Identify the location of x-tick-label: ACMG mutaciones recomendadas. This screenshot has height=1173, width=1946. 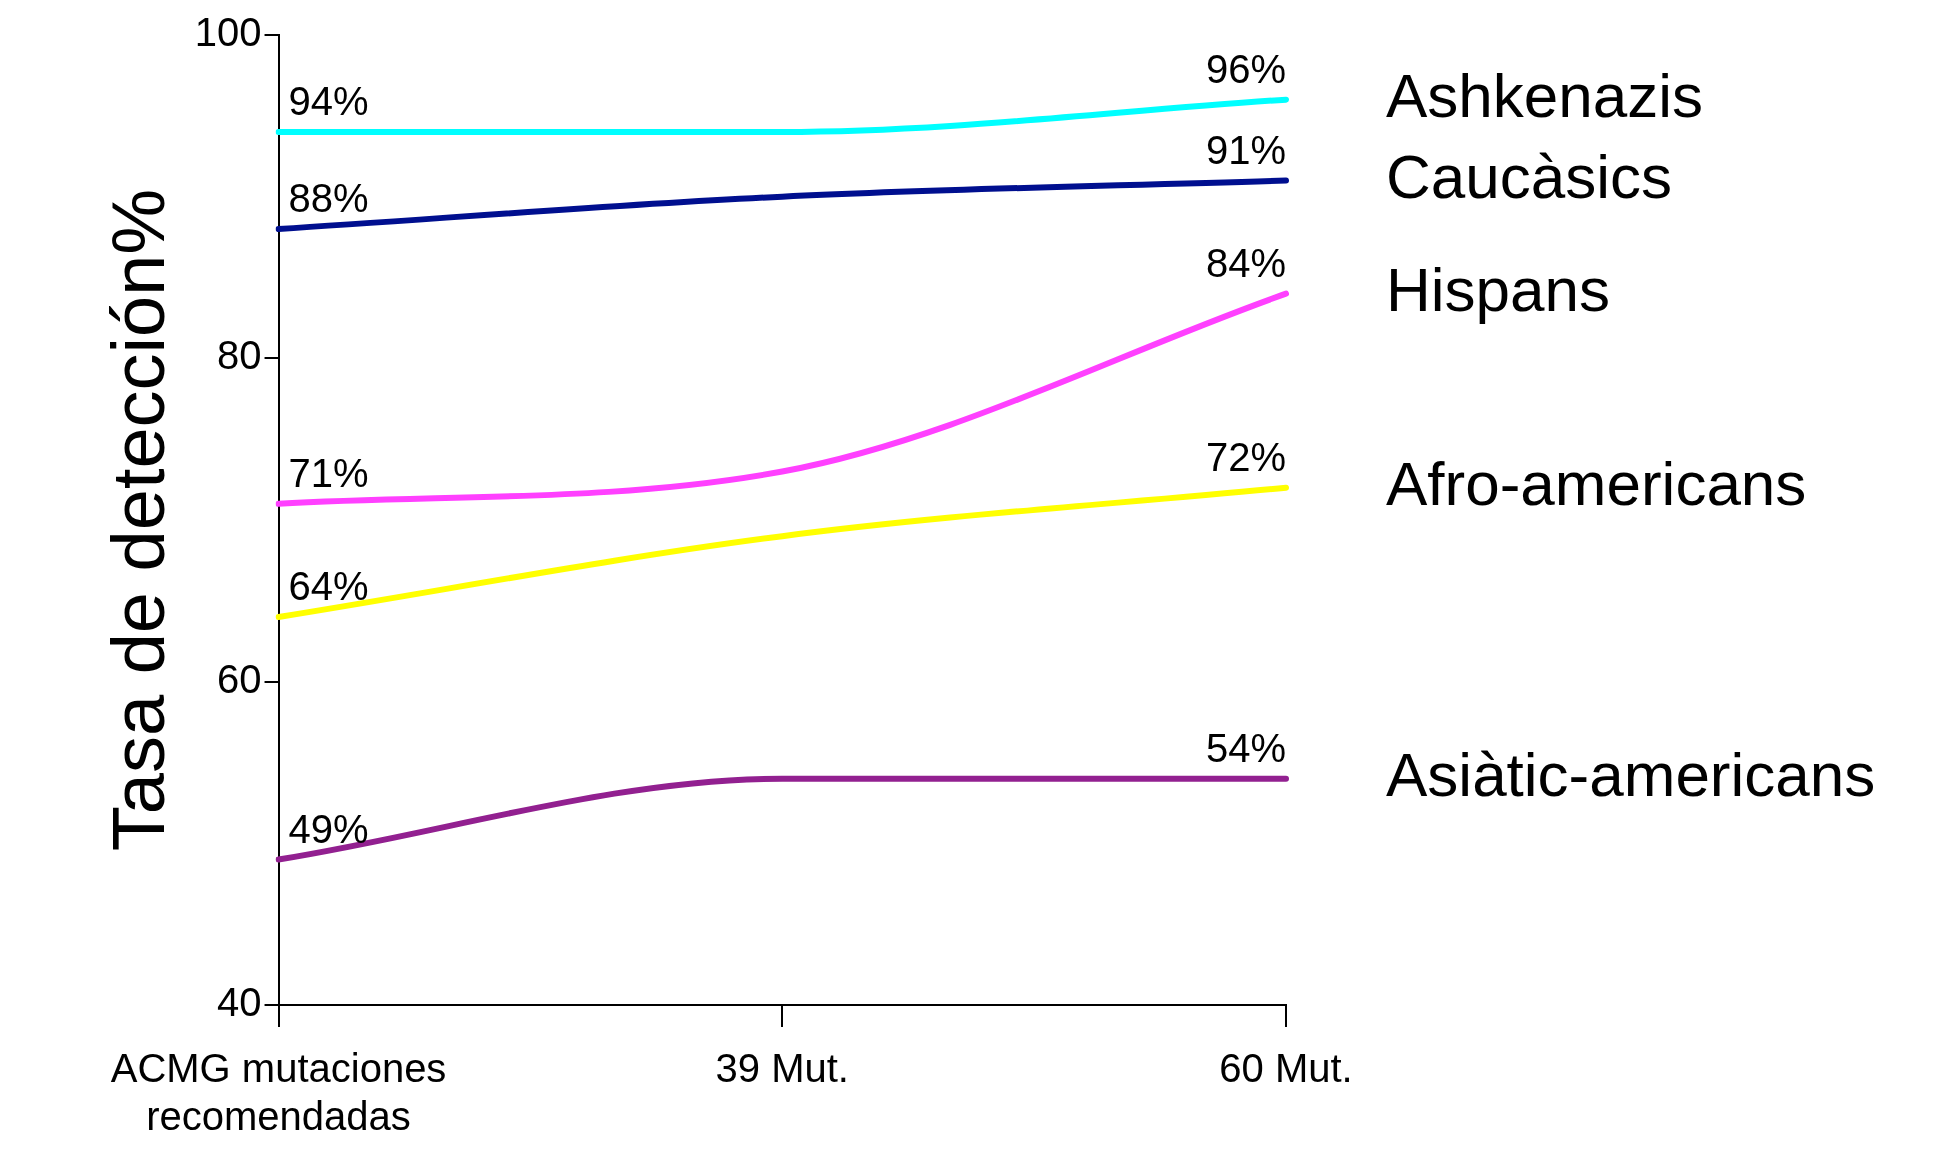
(278, 1092).